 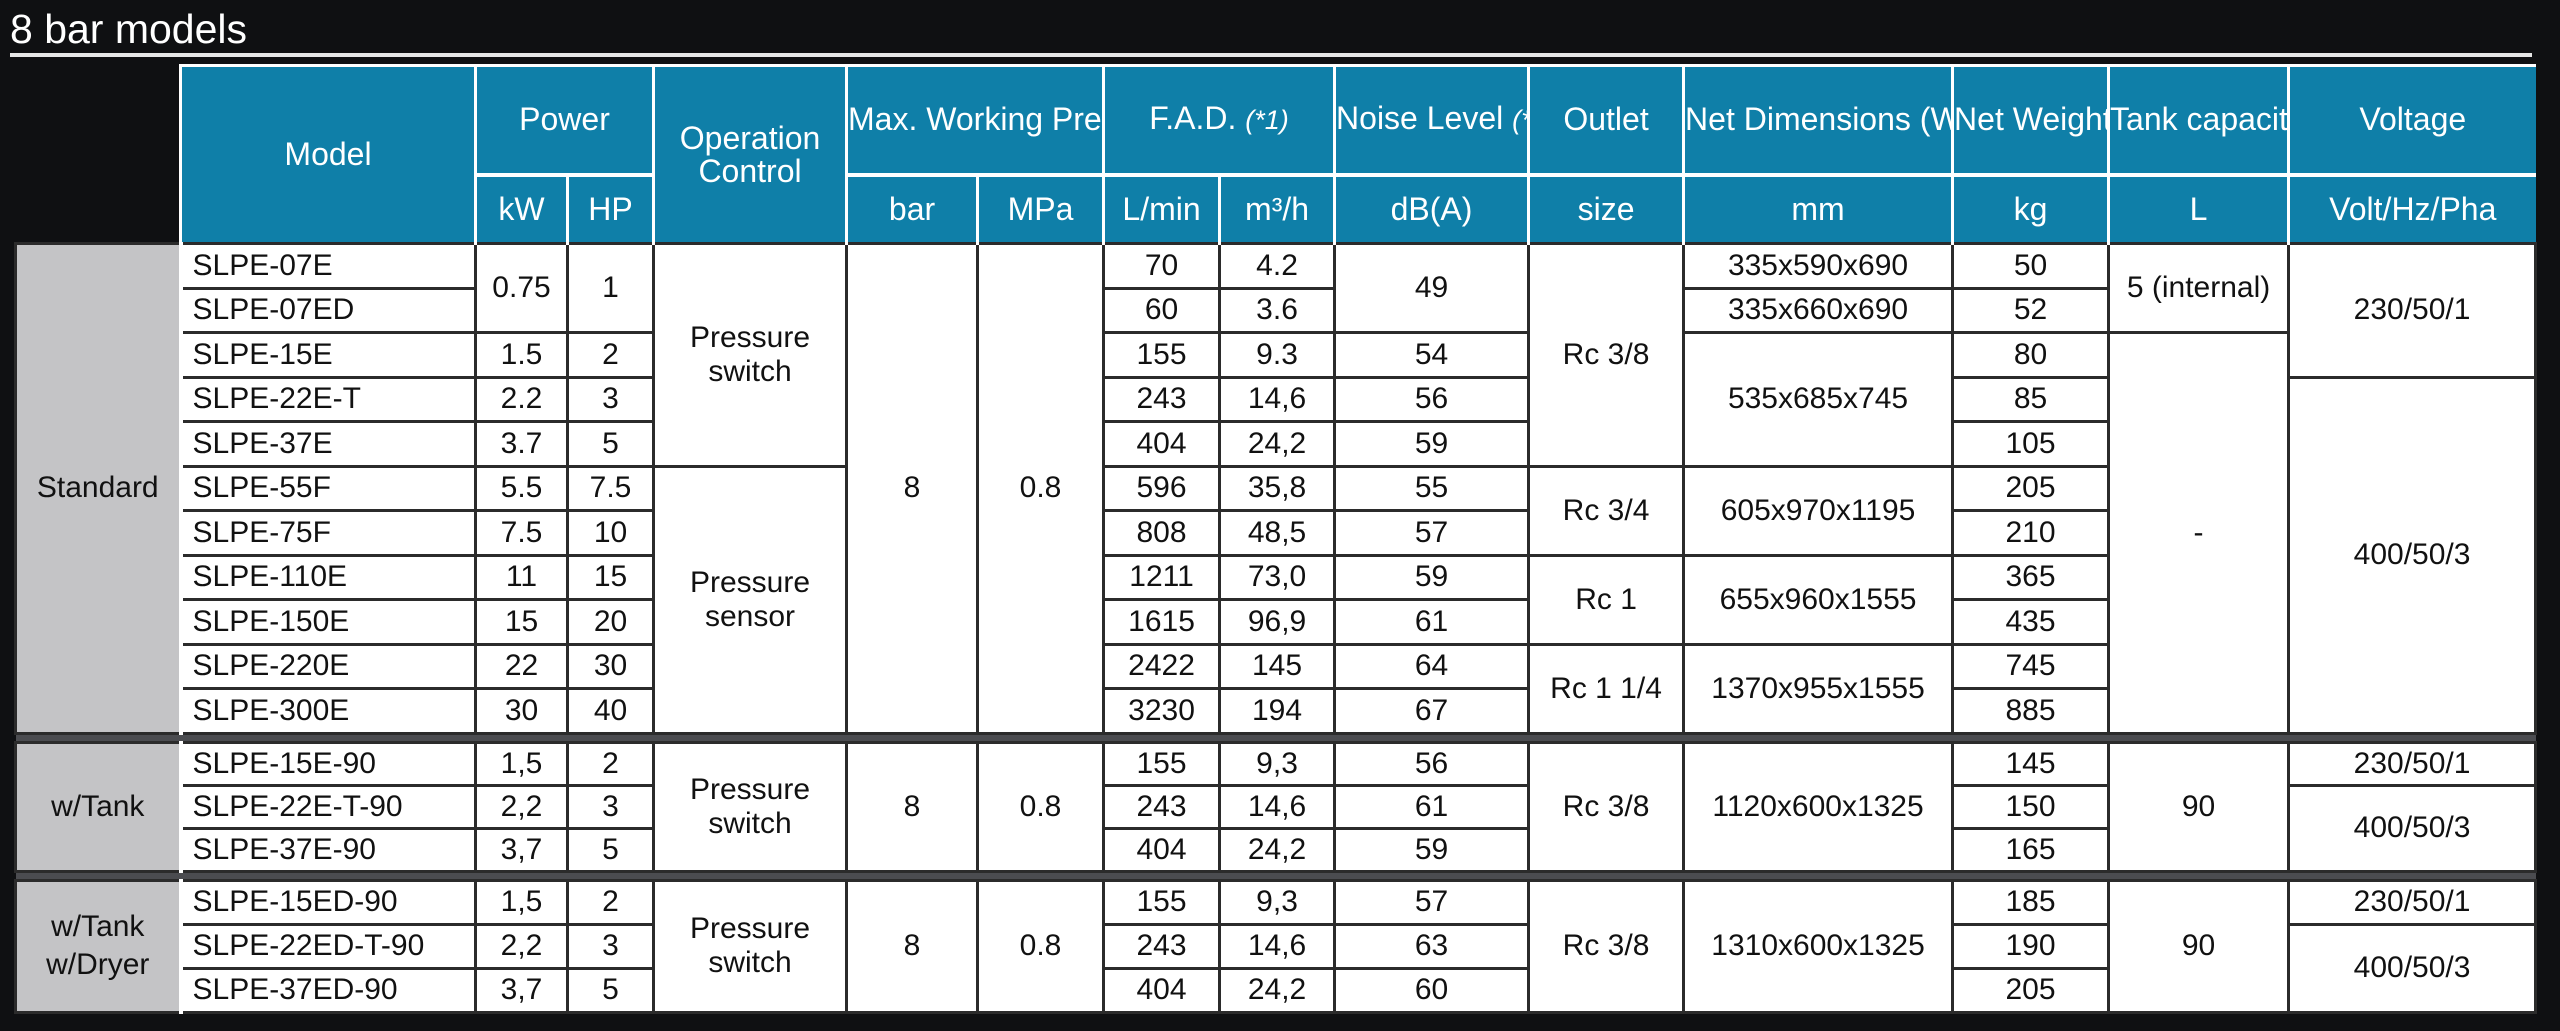 I want to click on lmin-cell: 2422, so click(x=1162, y=666).